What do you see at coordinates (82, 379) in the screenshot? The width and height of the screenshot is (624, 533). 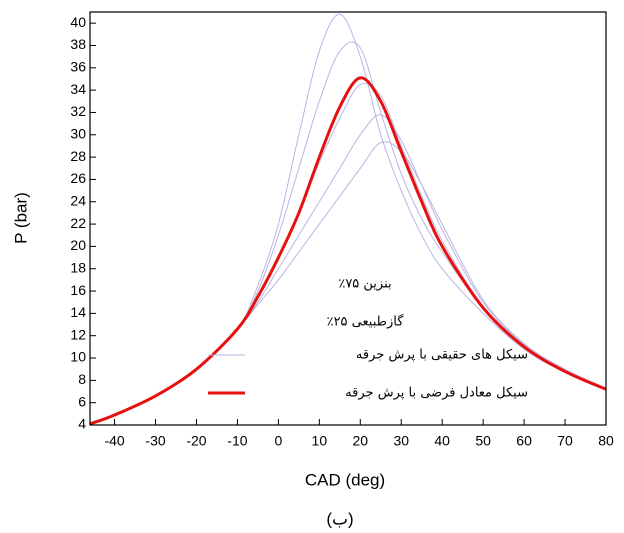 I see `y-tick-label: 8` at bounding box center [82, 379].